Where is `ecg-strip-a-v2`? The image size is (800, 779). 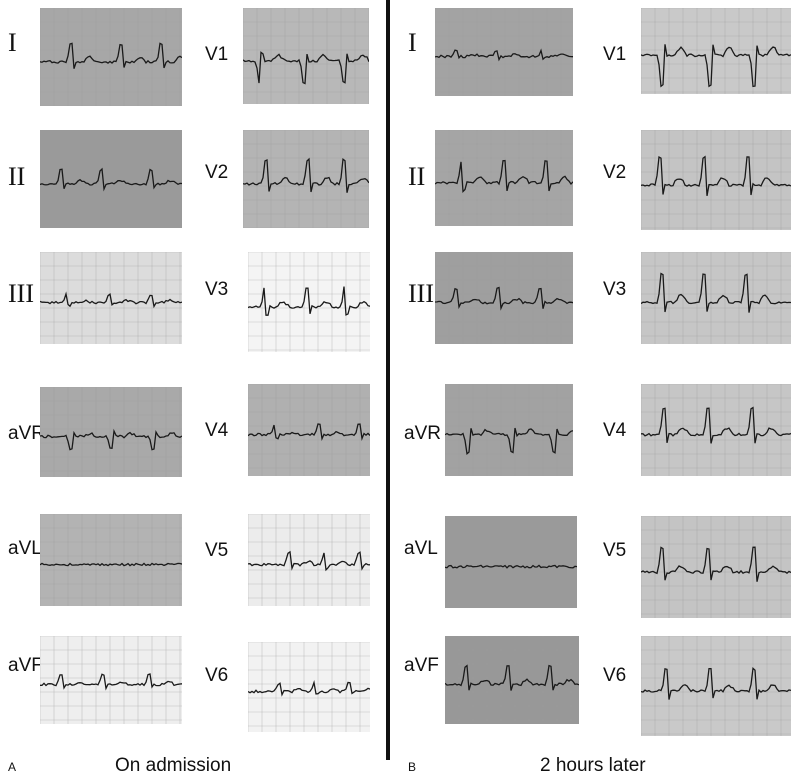 ecg-strip-a-v2 is located at coordinates (306, 179).